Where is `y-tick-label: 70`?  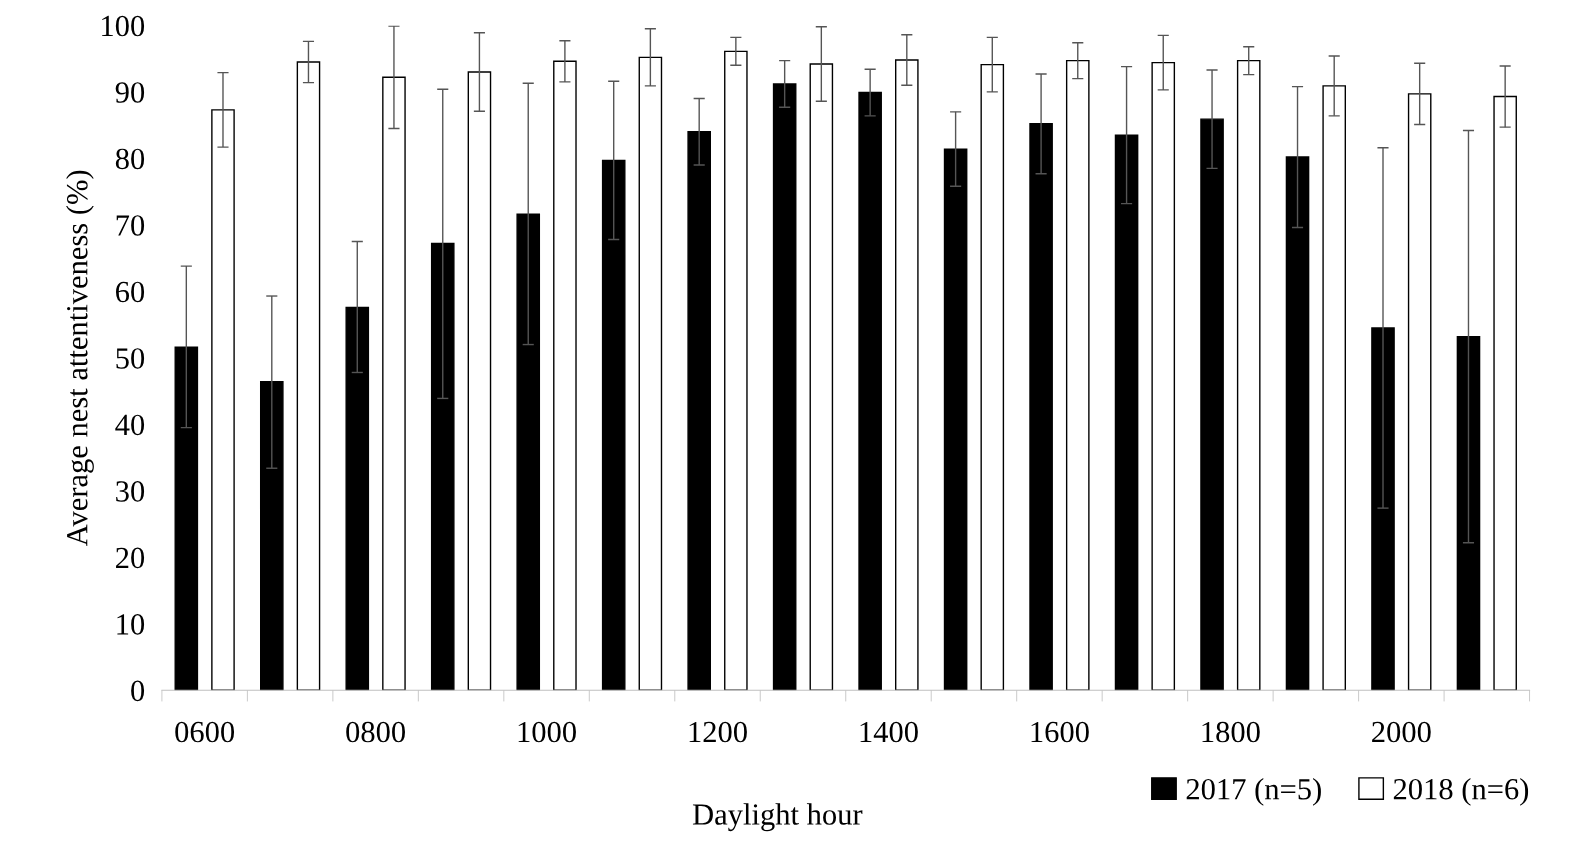 y-tick-label: 70 is located at coordinates (130, 225).